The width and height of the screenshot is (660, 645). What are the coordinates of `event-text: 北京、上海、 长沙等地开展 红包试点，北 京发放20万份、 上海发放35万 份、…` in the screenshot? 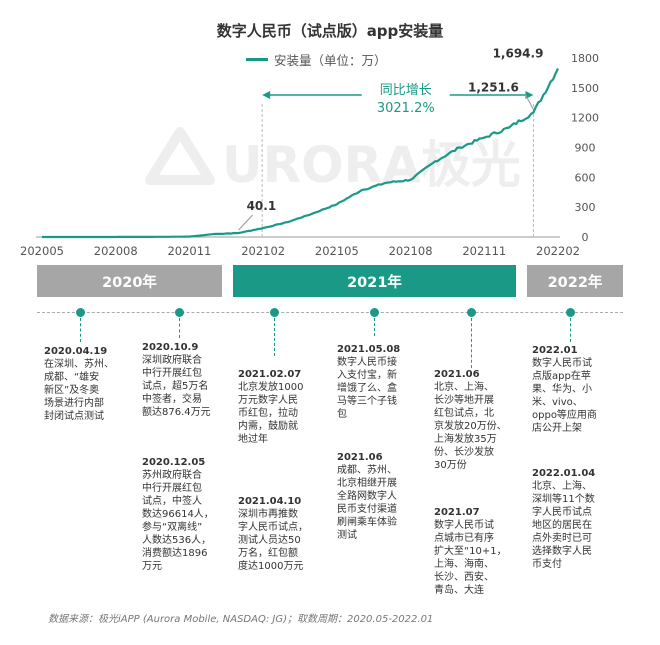 It's located at (470, 426).